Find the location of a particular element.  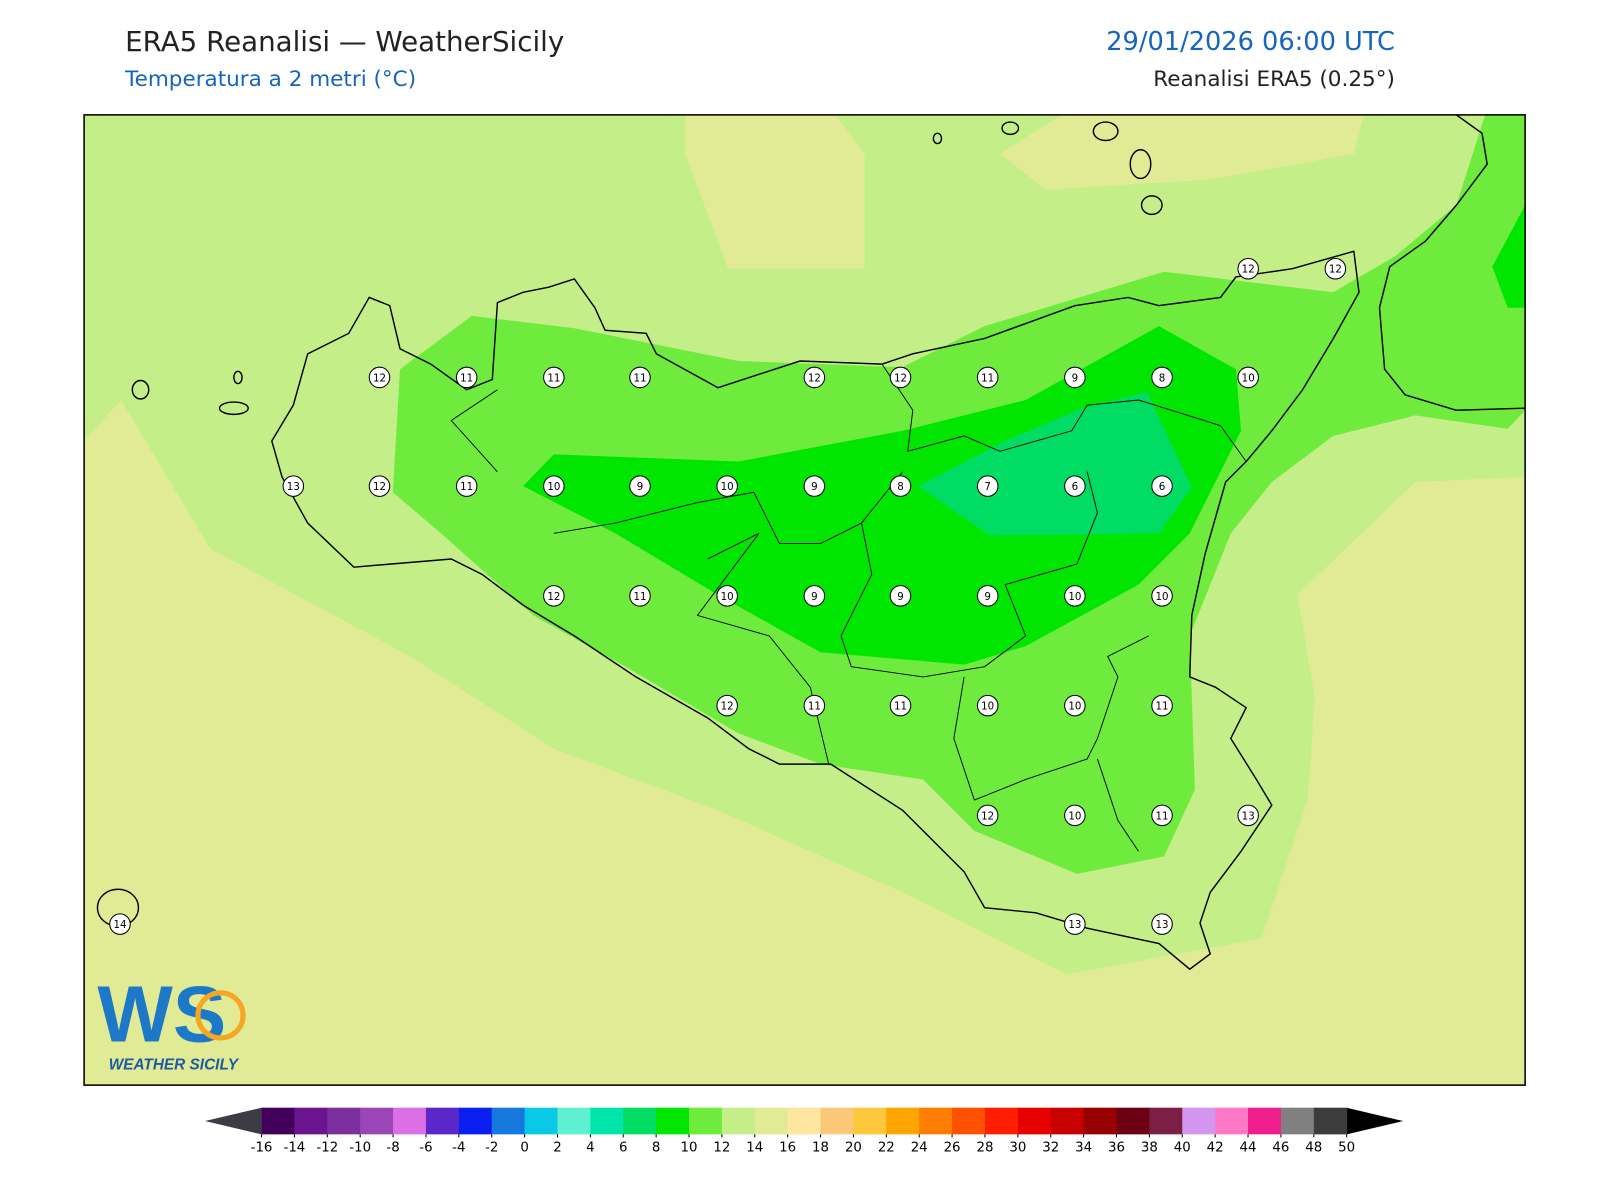

colorbar-tick-label: 14 is located at coordinates (754, 1148).